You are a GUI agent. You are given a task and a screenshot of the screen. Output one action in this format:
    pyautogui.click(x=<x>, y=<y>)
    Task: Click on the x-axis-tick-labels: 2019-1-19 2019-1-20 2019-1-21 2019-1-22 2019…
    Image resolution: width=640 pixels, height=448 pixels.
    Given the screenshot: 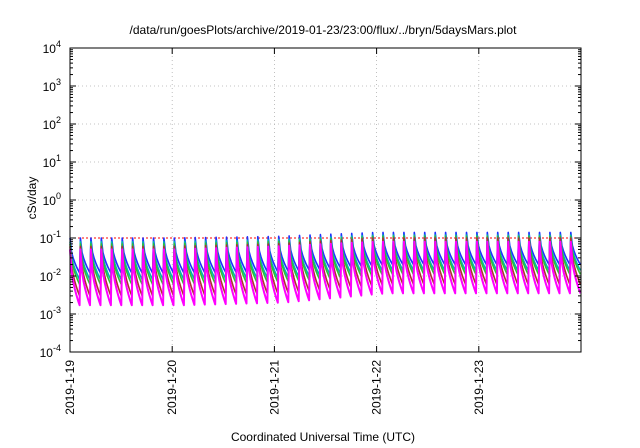 What is the action you would take?
    pyautogui.click(x=274, y=387)
    